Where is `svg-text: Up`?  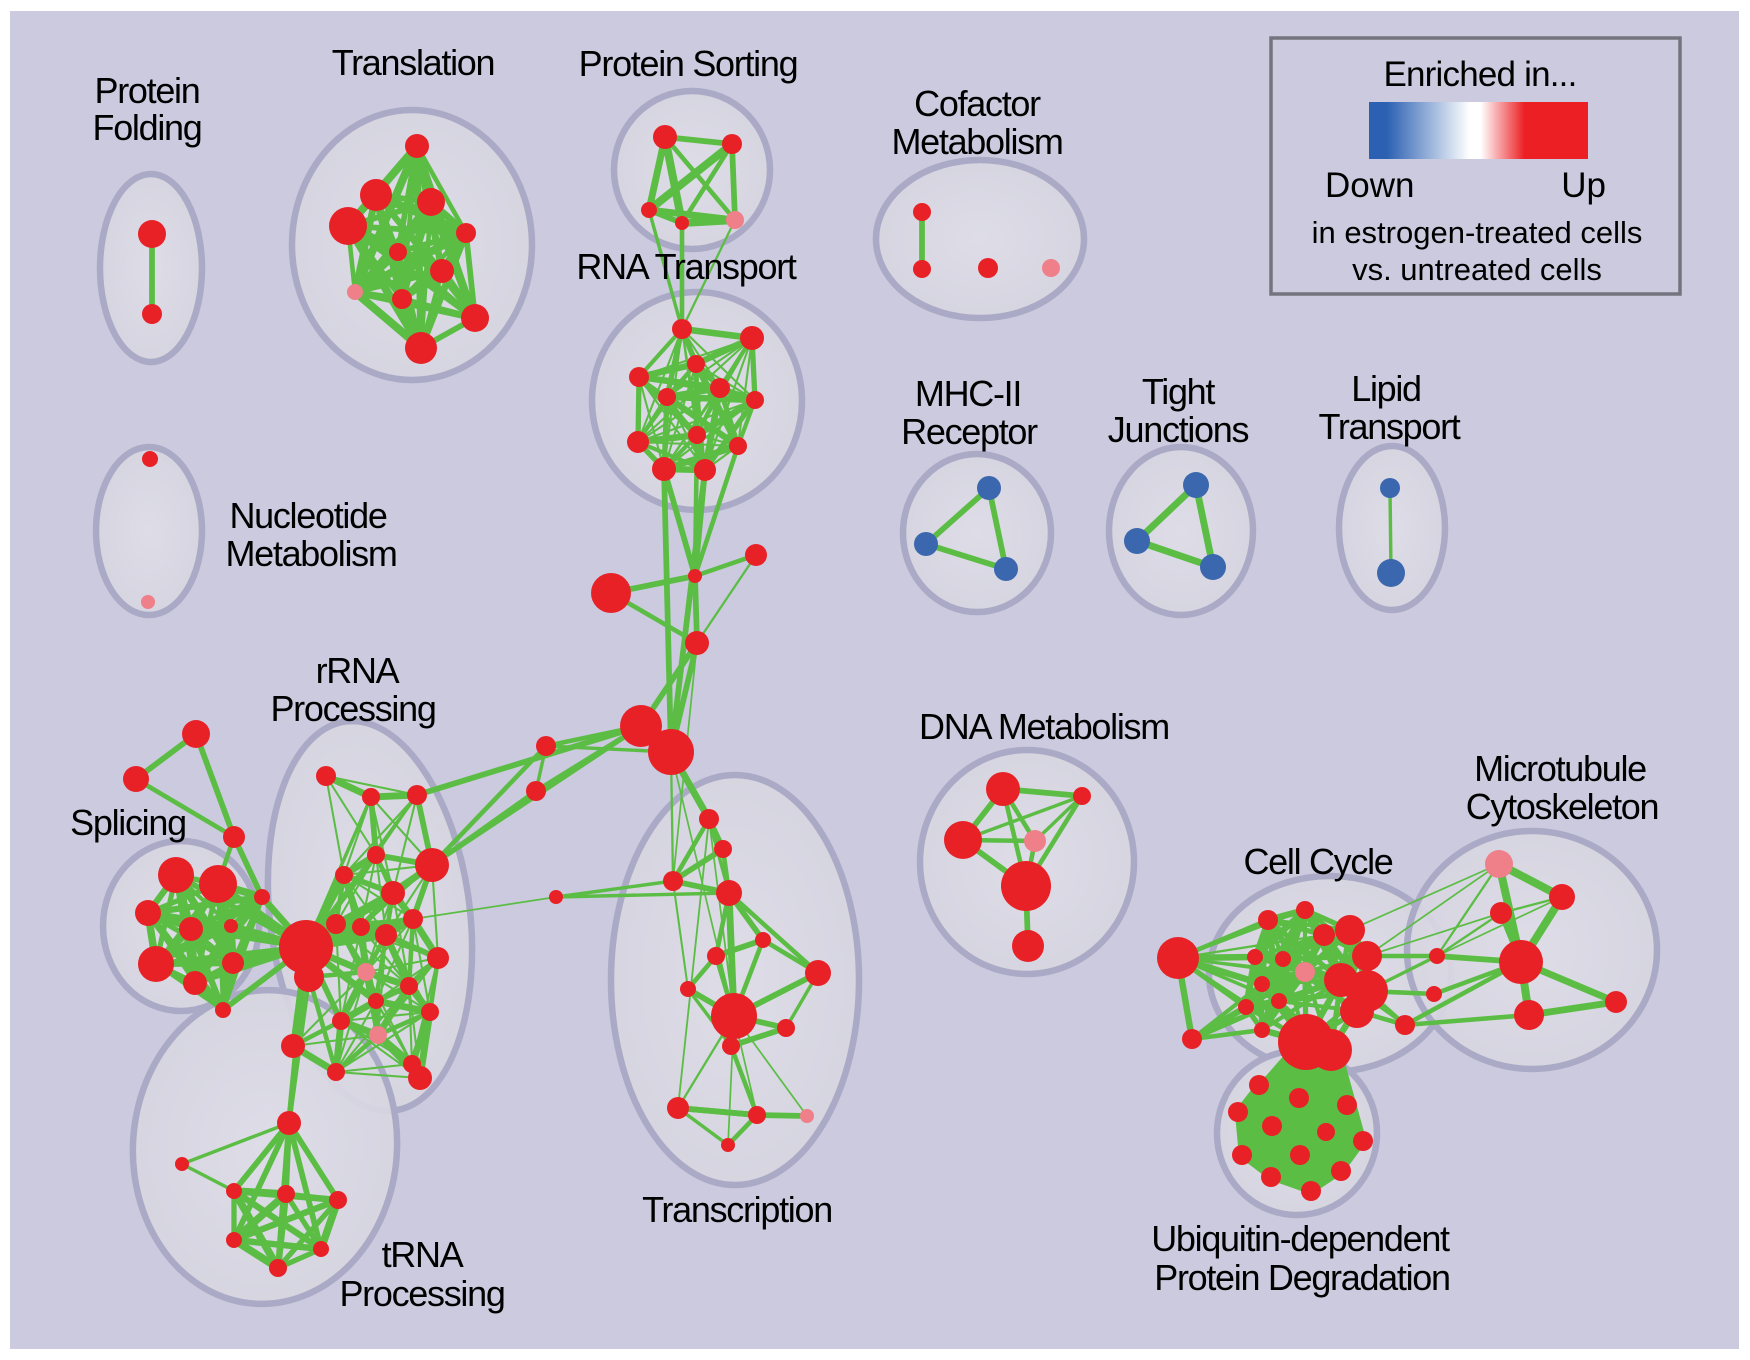
svg-text: Up is located at coordinates (1583, 185).